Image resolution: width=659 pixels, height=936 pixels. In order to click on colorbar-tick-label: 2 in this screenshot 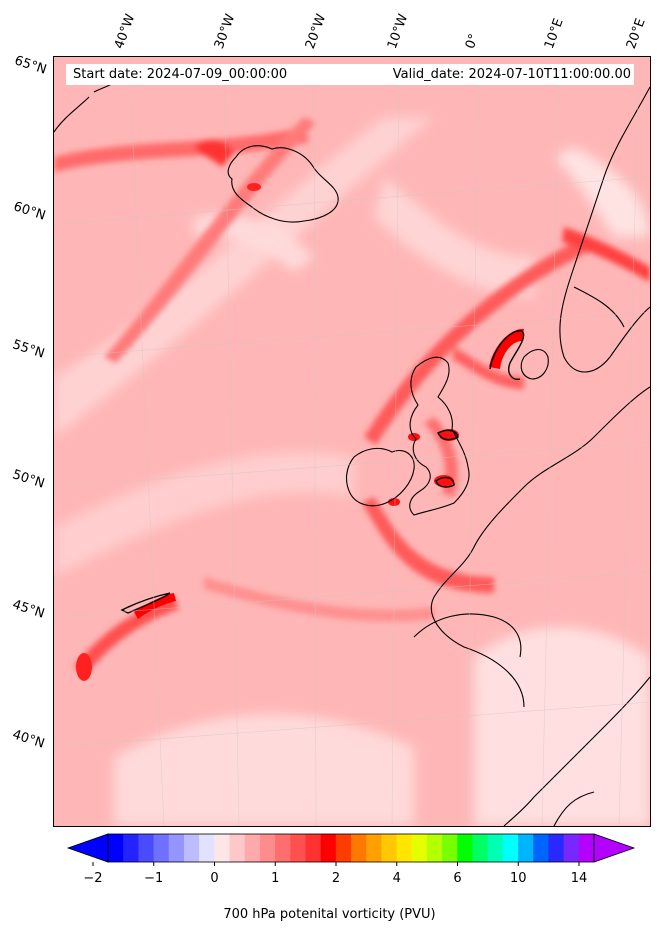, I will do `click(336, 878)`.